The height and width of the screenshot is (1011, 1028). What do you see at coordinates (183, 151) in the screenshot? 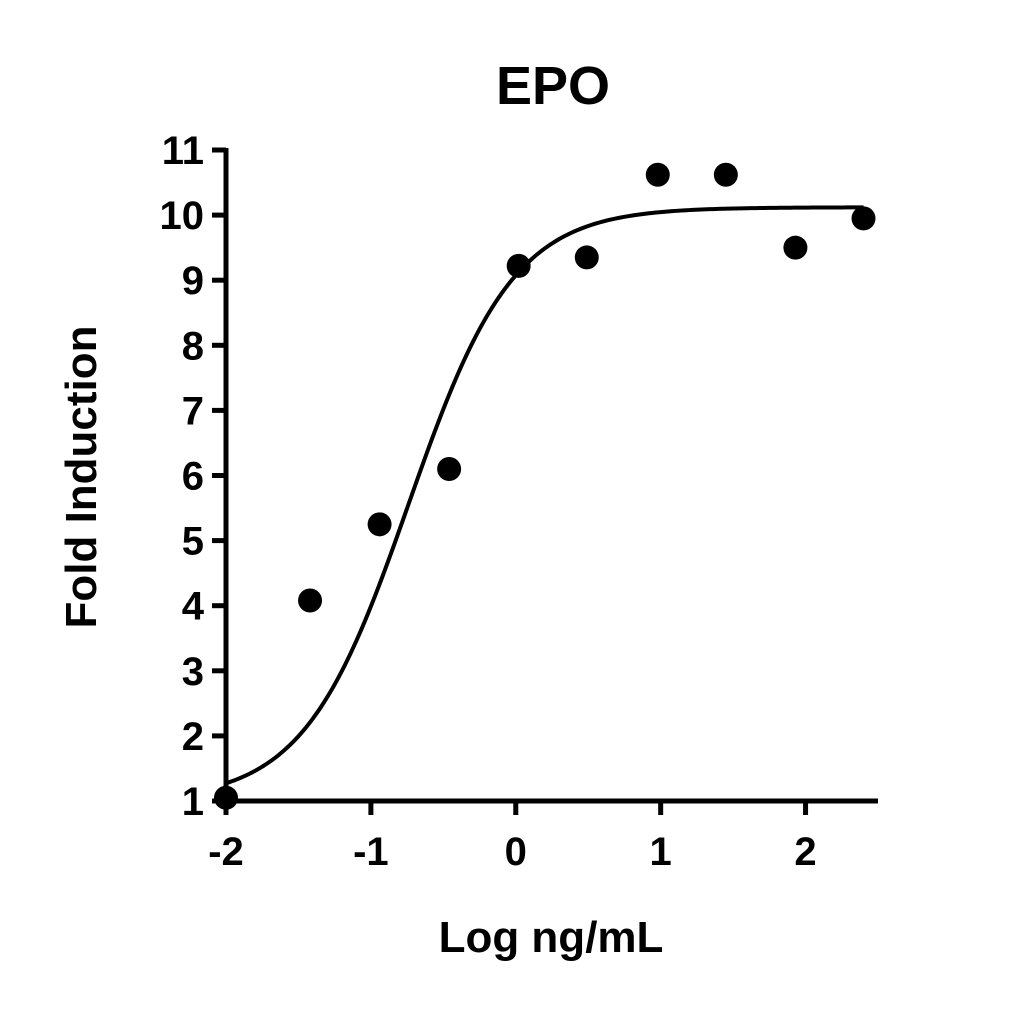
I see `y-tick-label: 11` at bounding box center [183, 151].